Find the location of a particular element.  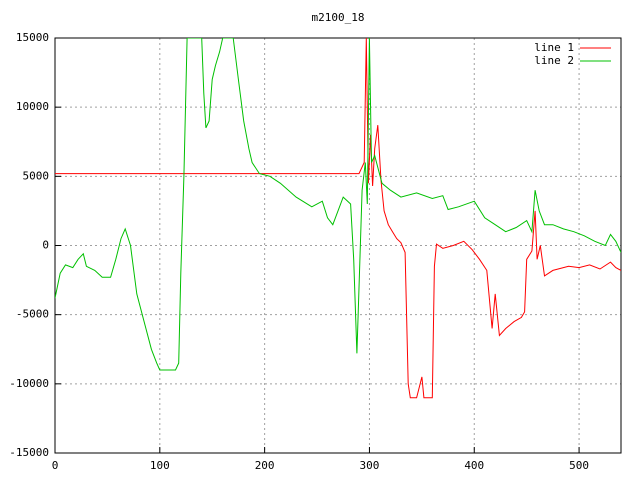

y-tick-label: -10000 is located at coordinates (29, 383).